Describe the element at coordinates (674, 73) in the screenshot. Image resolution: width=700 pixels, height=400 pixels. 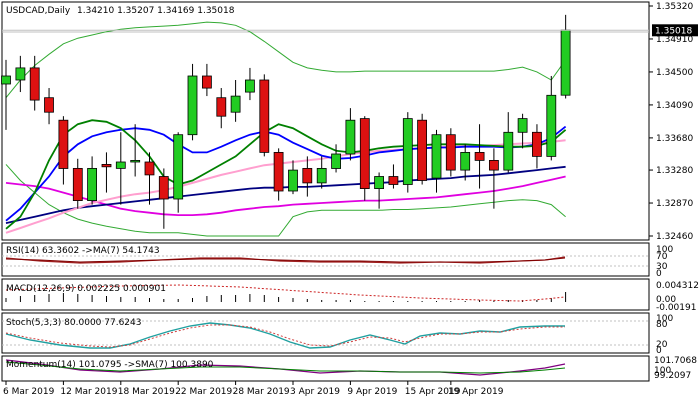
I see `price-tick-label: 1.34500` at that location.